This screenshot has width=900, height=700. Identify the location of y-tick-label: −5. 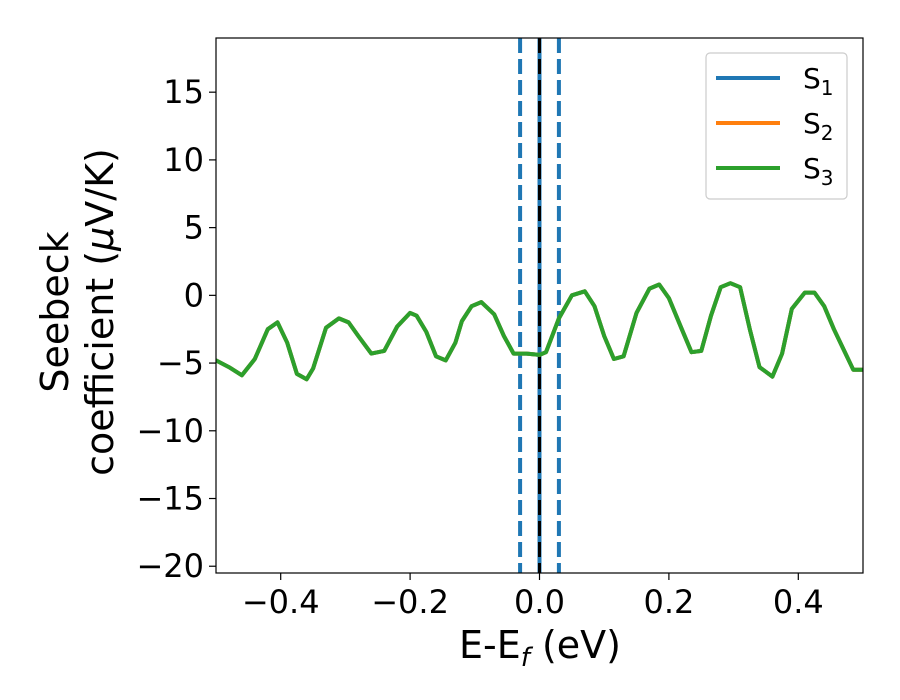
(180, 363).